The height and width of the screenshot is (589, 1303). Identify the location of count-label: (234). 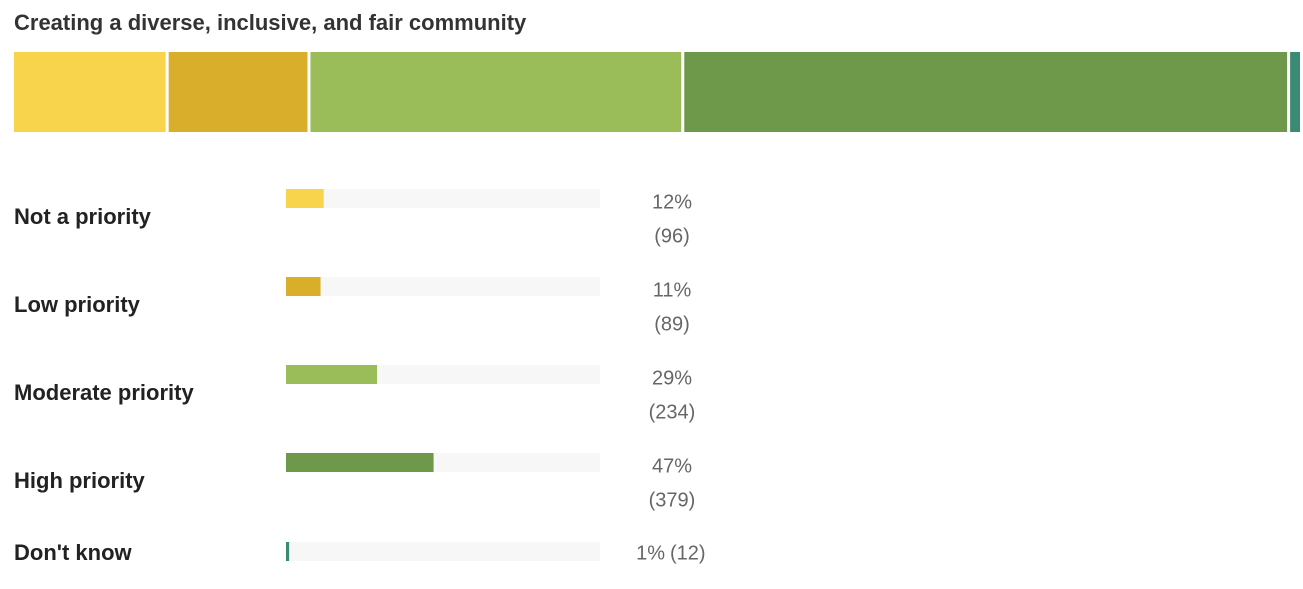
(672, 412).